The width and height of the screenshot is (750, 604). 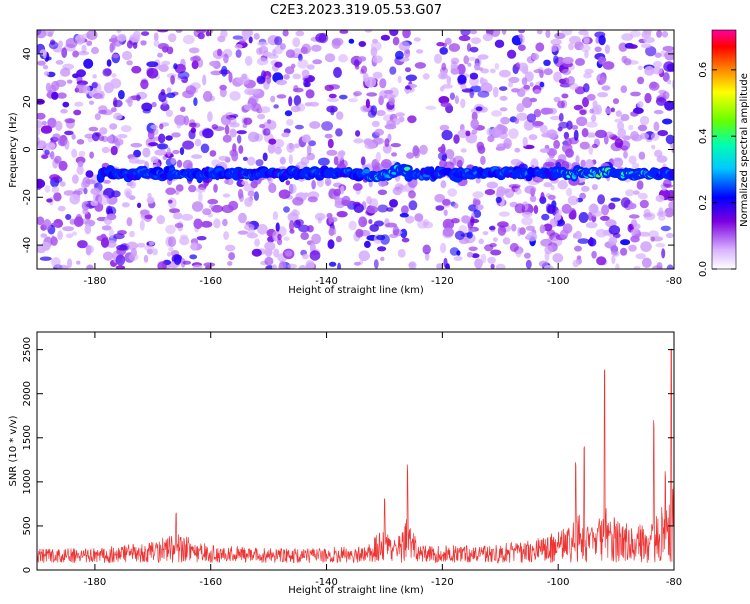 What do you see at coordinates (356, 10) in the screenshot?
I see `figure-title: C2E3.2023.319.05.53.G07` at bounding box center [356, 10].